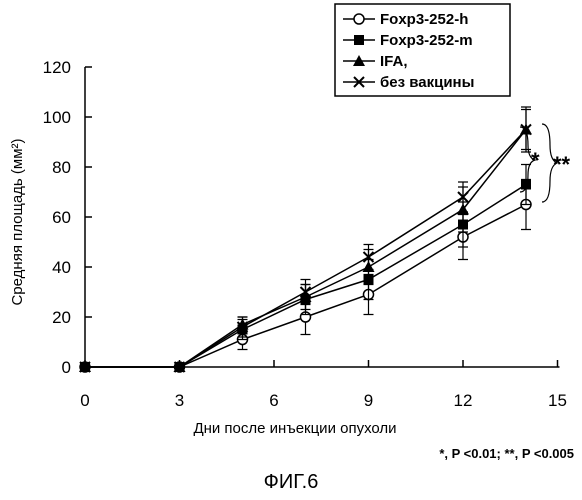 This screenshot has height=500, width=582. I want to click on legend-label: Foxp3-252-m, so click(426, 40).